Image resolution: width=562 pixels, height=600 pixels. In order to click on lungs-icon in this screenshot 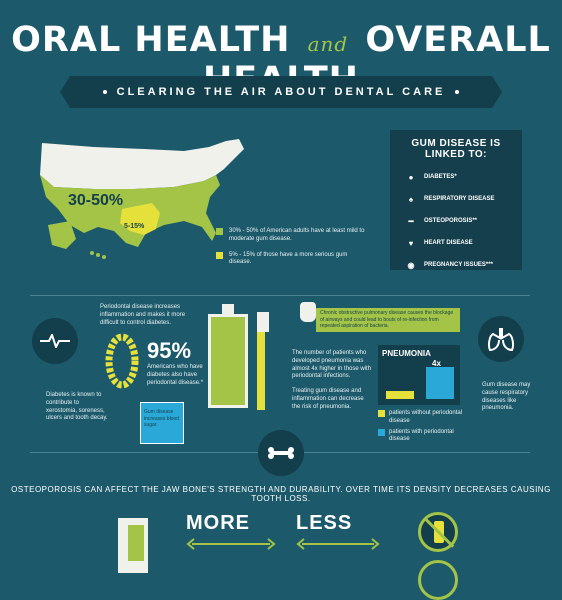, I will do `click(501, 340)`.